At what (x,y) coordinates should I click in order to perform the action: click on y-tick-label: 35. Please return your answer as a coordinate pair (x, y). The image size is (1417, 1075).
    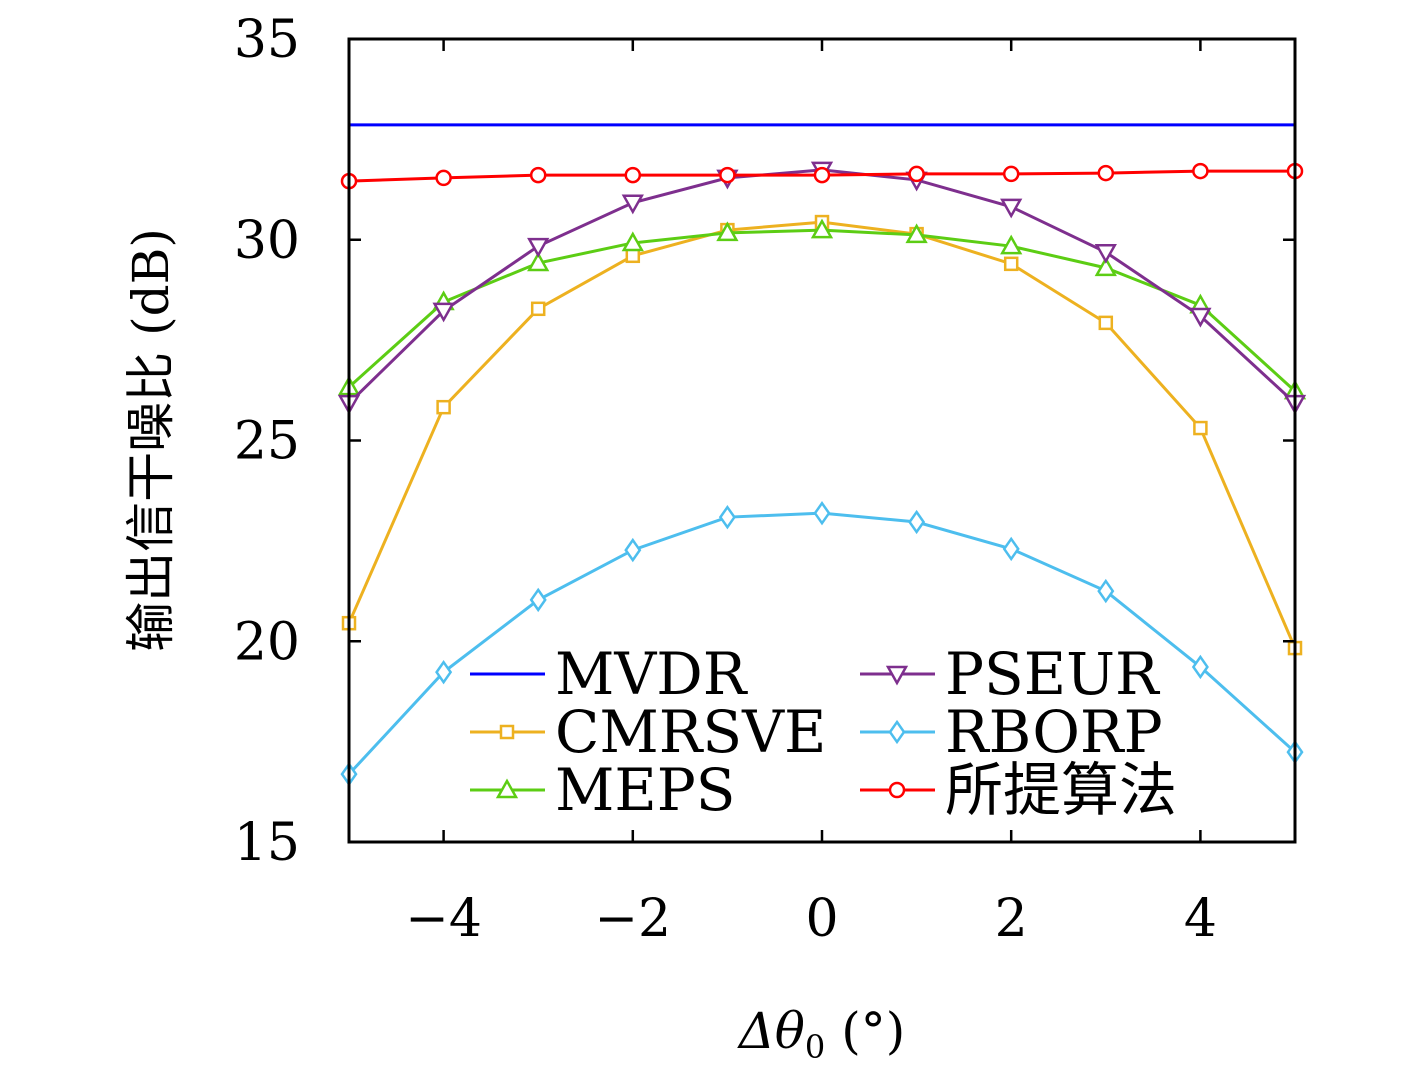
    Looking at the image, I should click on (267, 40).